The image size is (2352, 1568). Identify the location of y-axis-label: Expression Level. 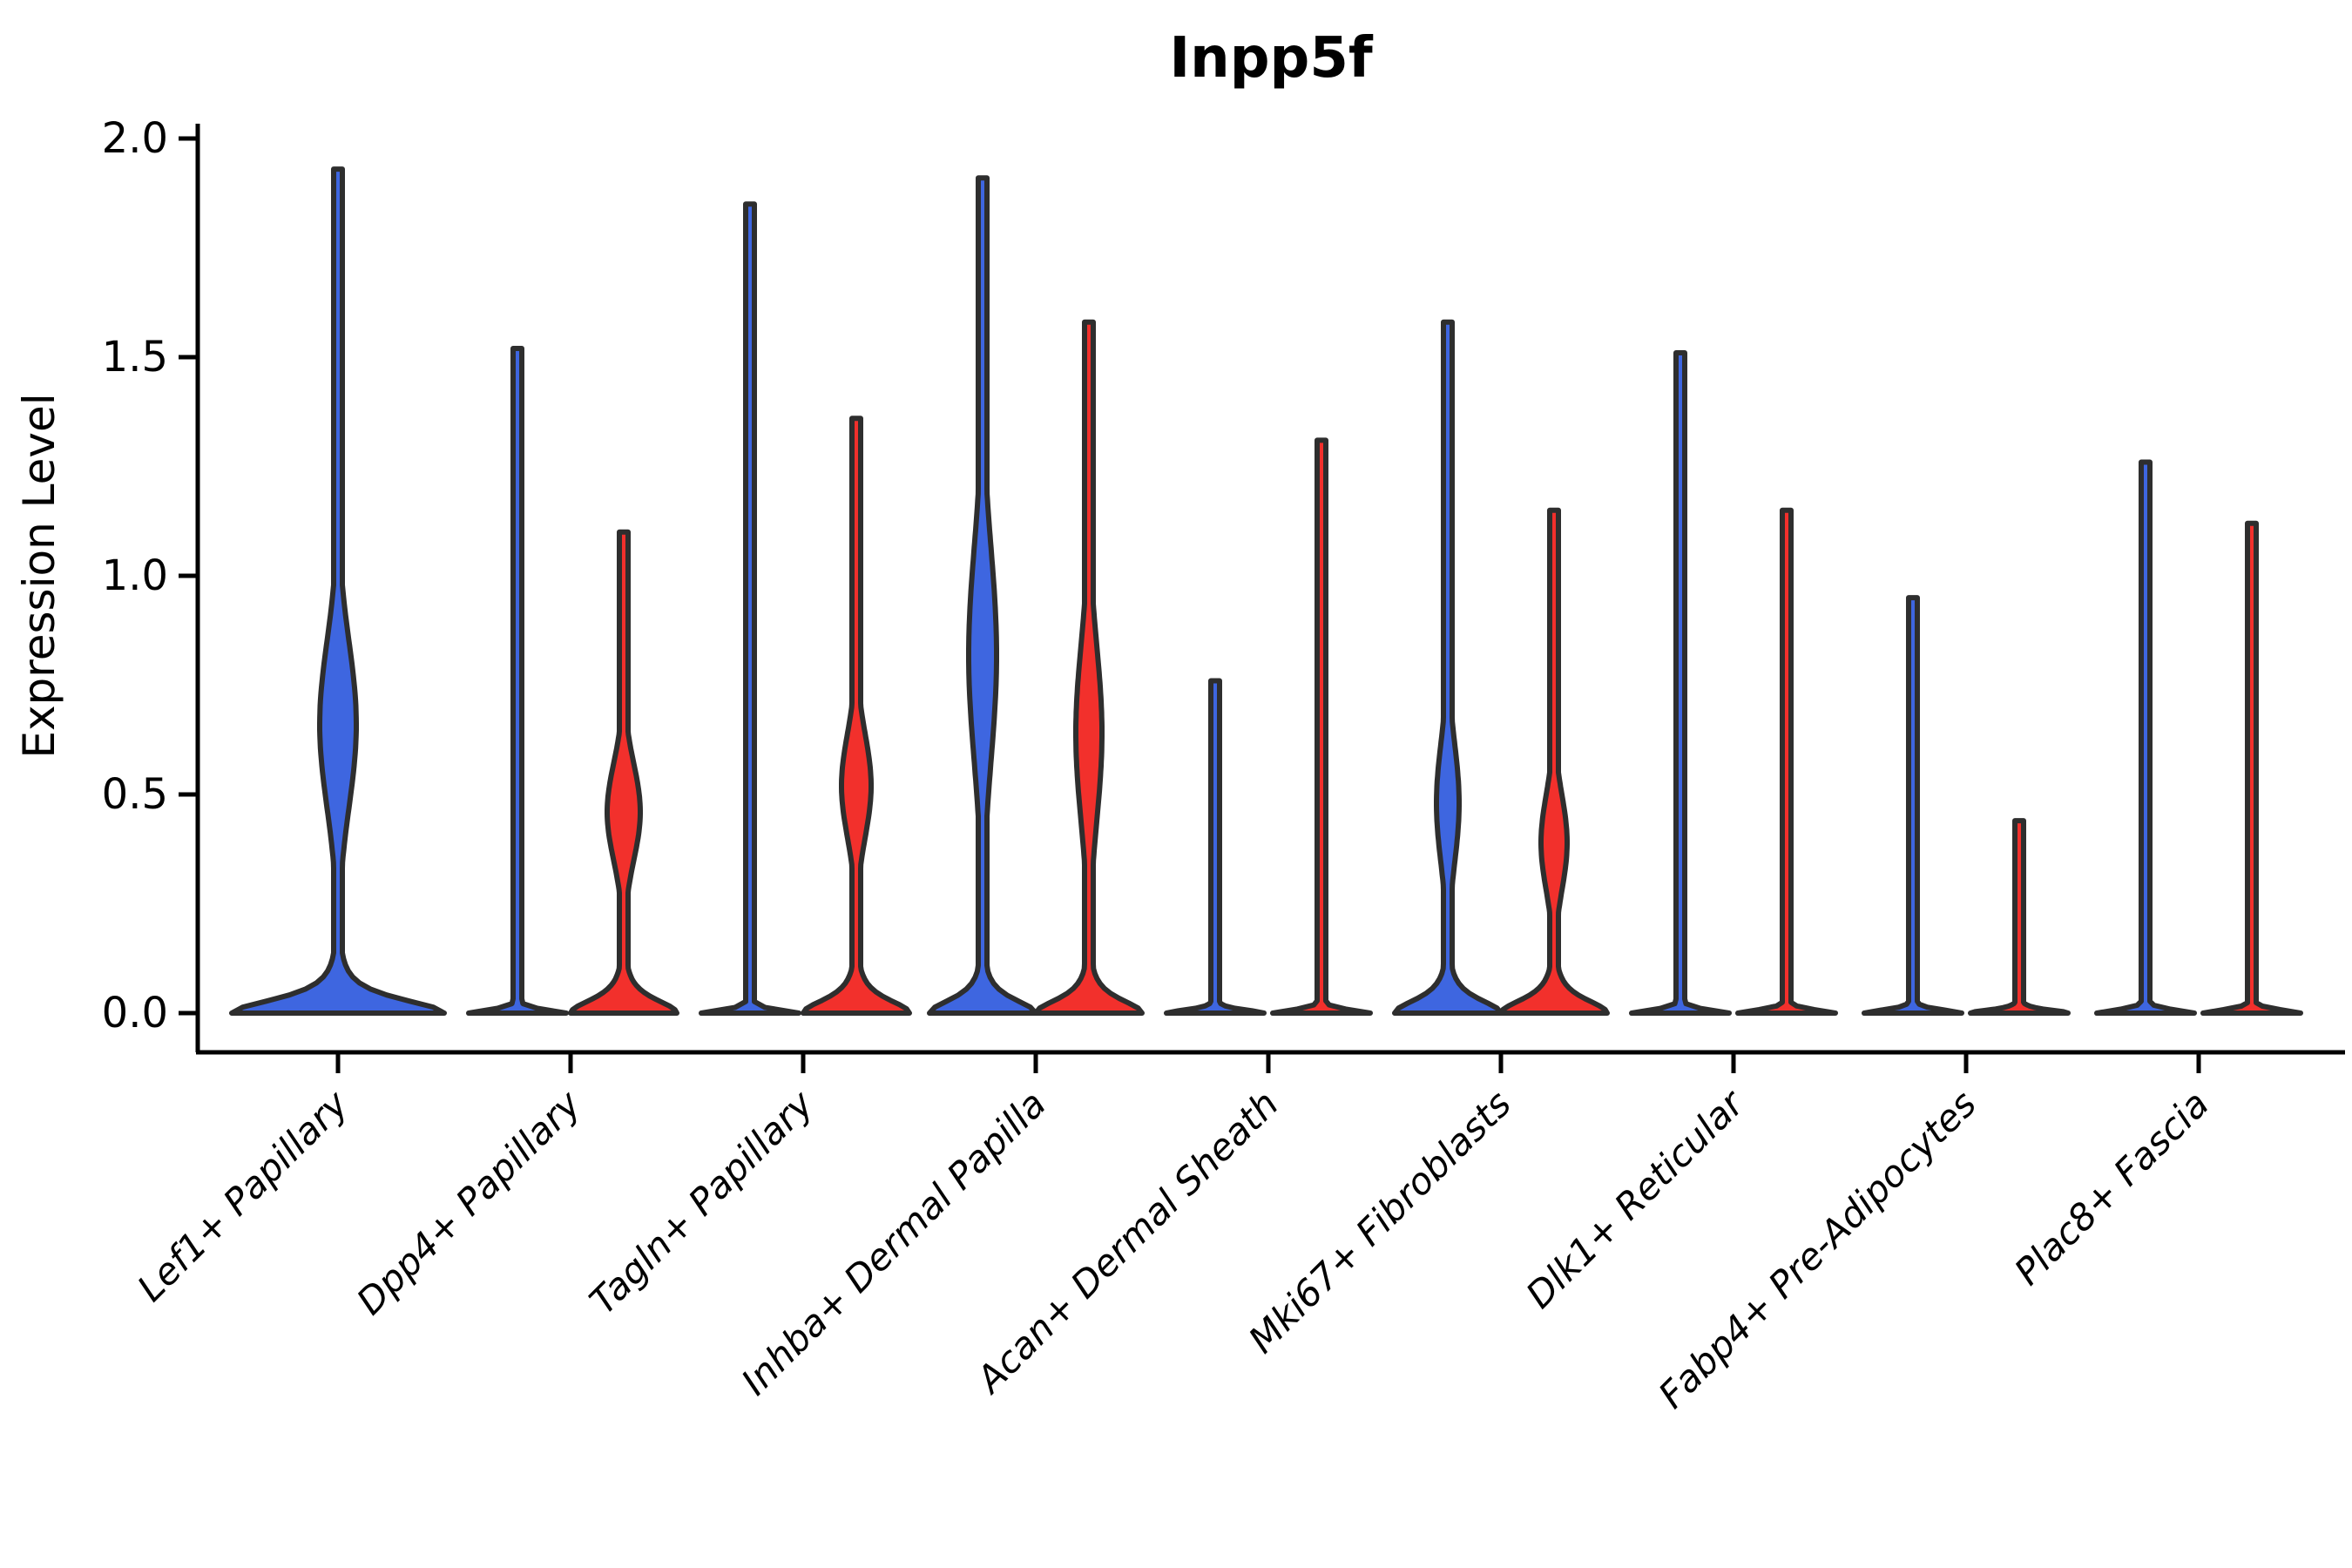
(39, 575).